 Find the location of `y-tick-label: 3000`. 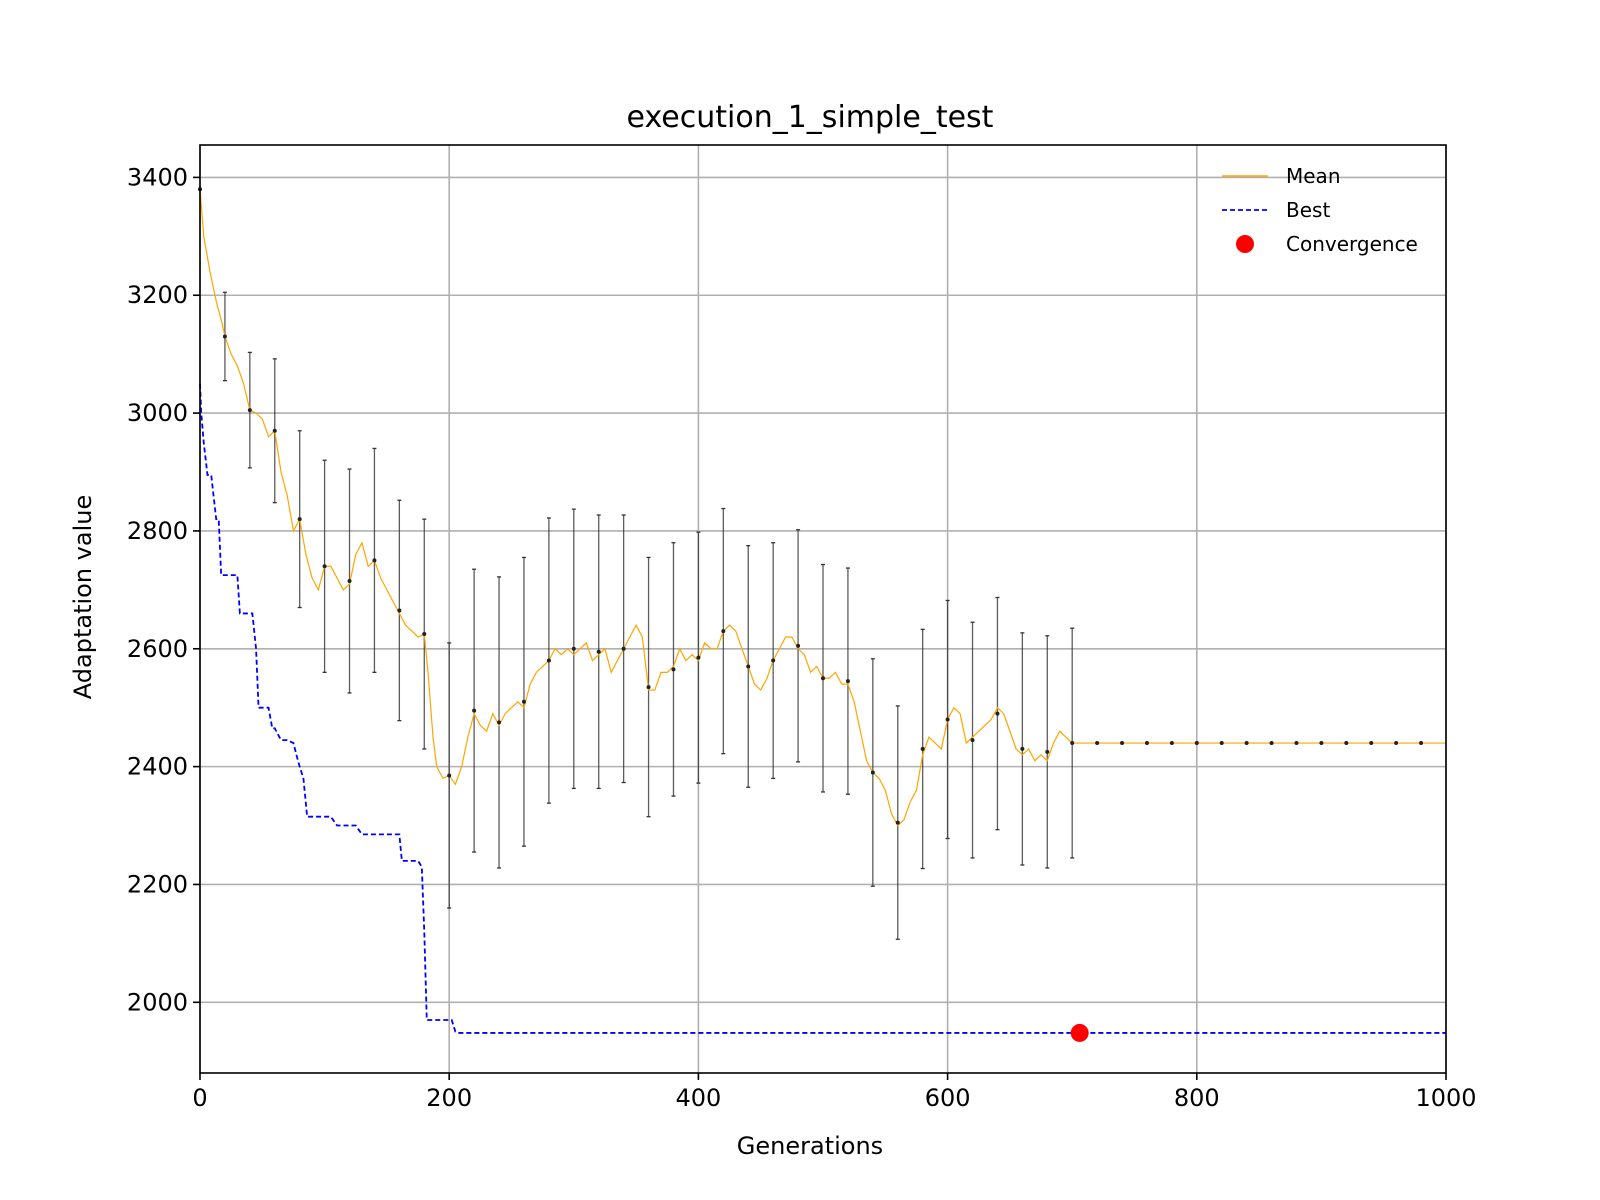

y-tick-label: 3000 is located at coordinates (157, 413).